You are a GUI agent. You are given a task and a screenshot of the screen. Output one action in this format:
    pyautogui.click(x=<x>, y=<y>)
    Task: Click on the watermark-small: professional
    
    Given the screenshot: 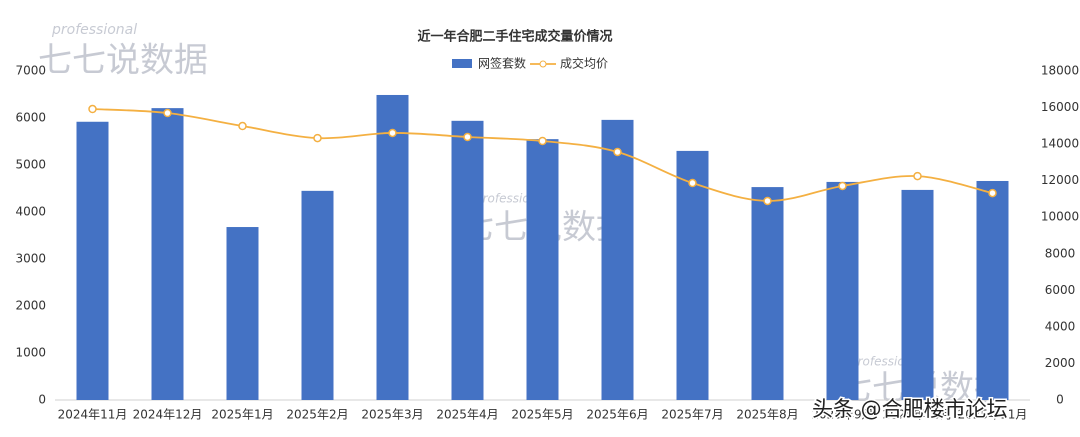 What is the action you would take?
    pyautogui.click(x=94, y=30)
    